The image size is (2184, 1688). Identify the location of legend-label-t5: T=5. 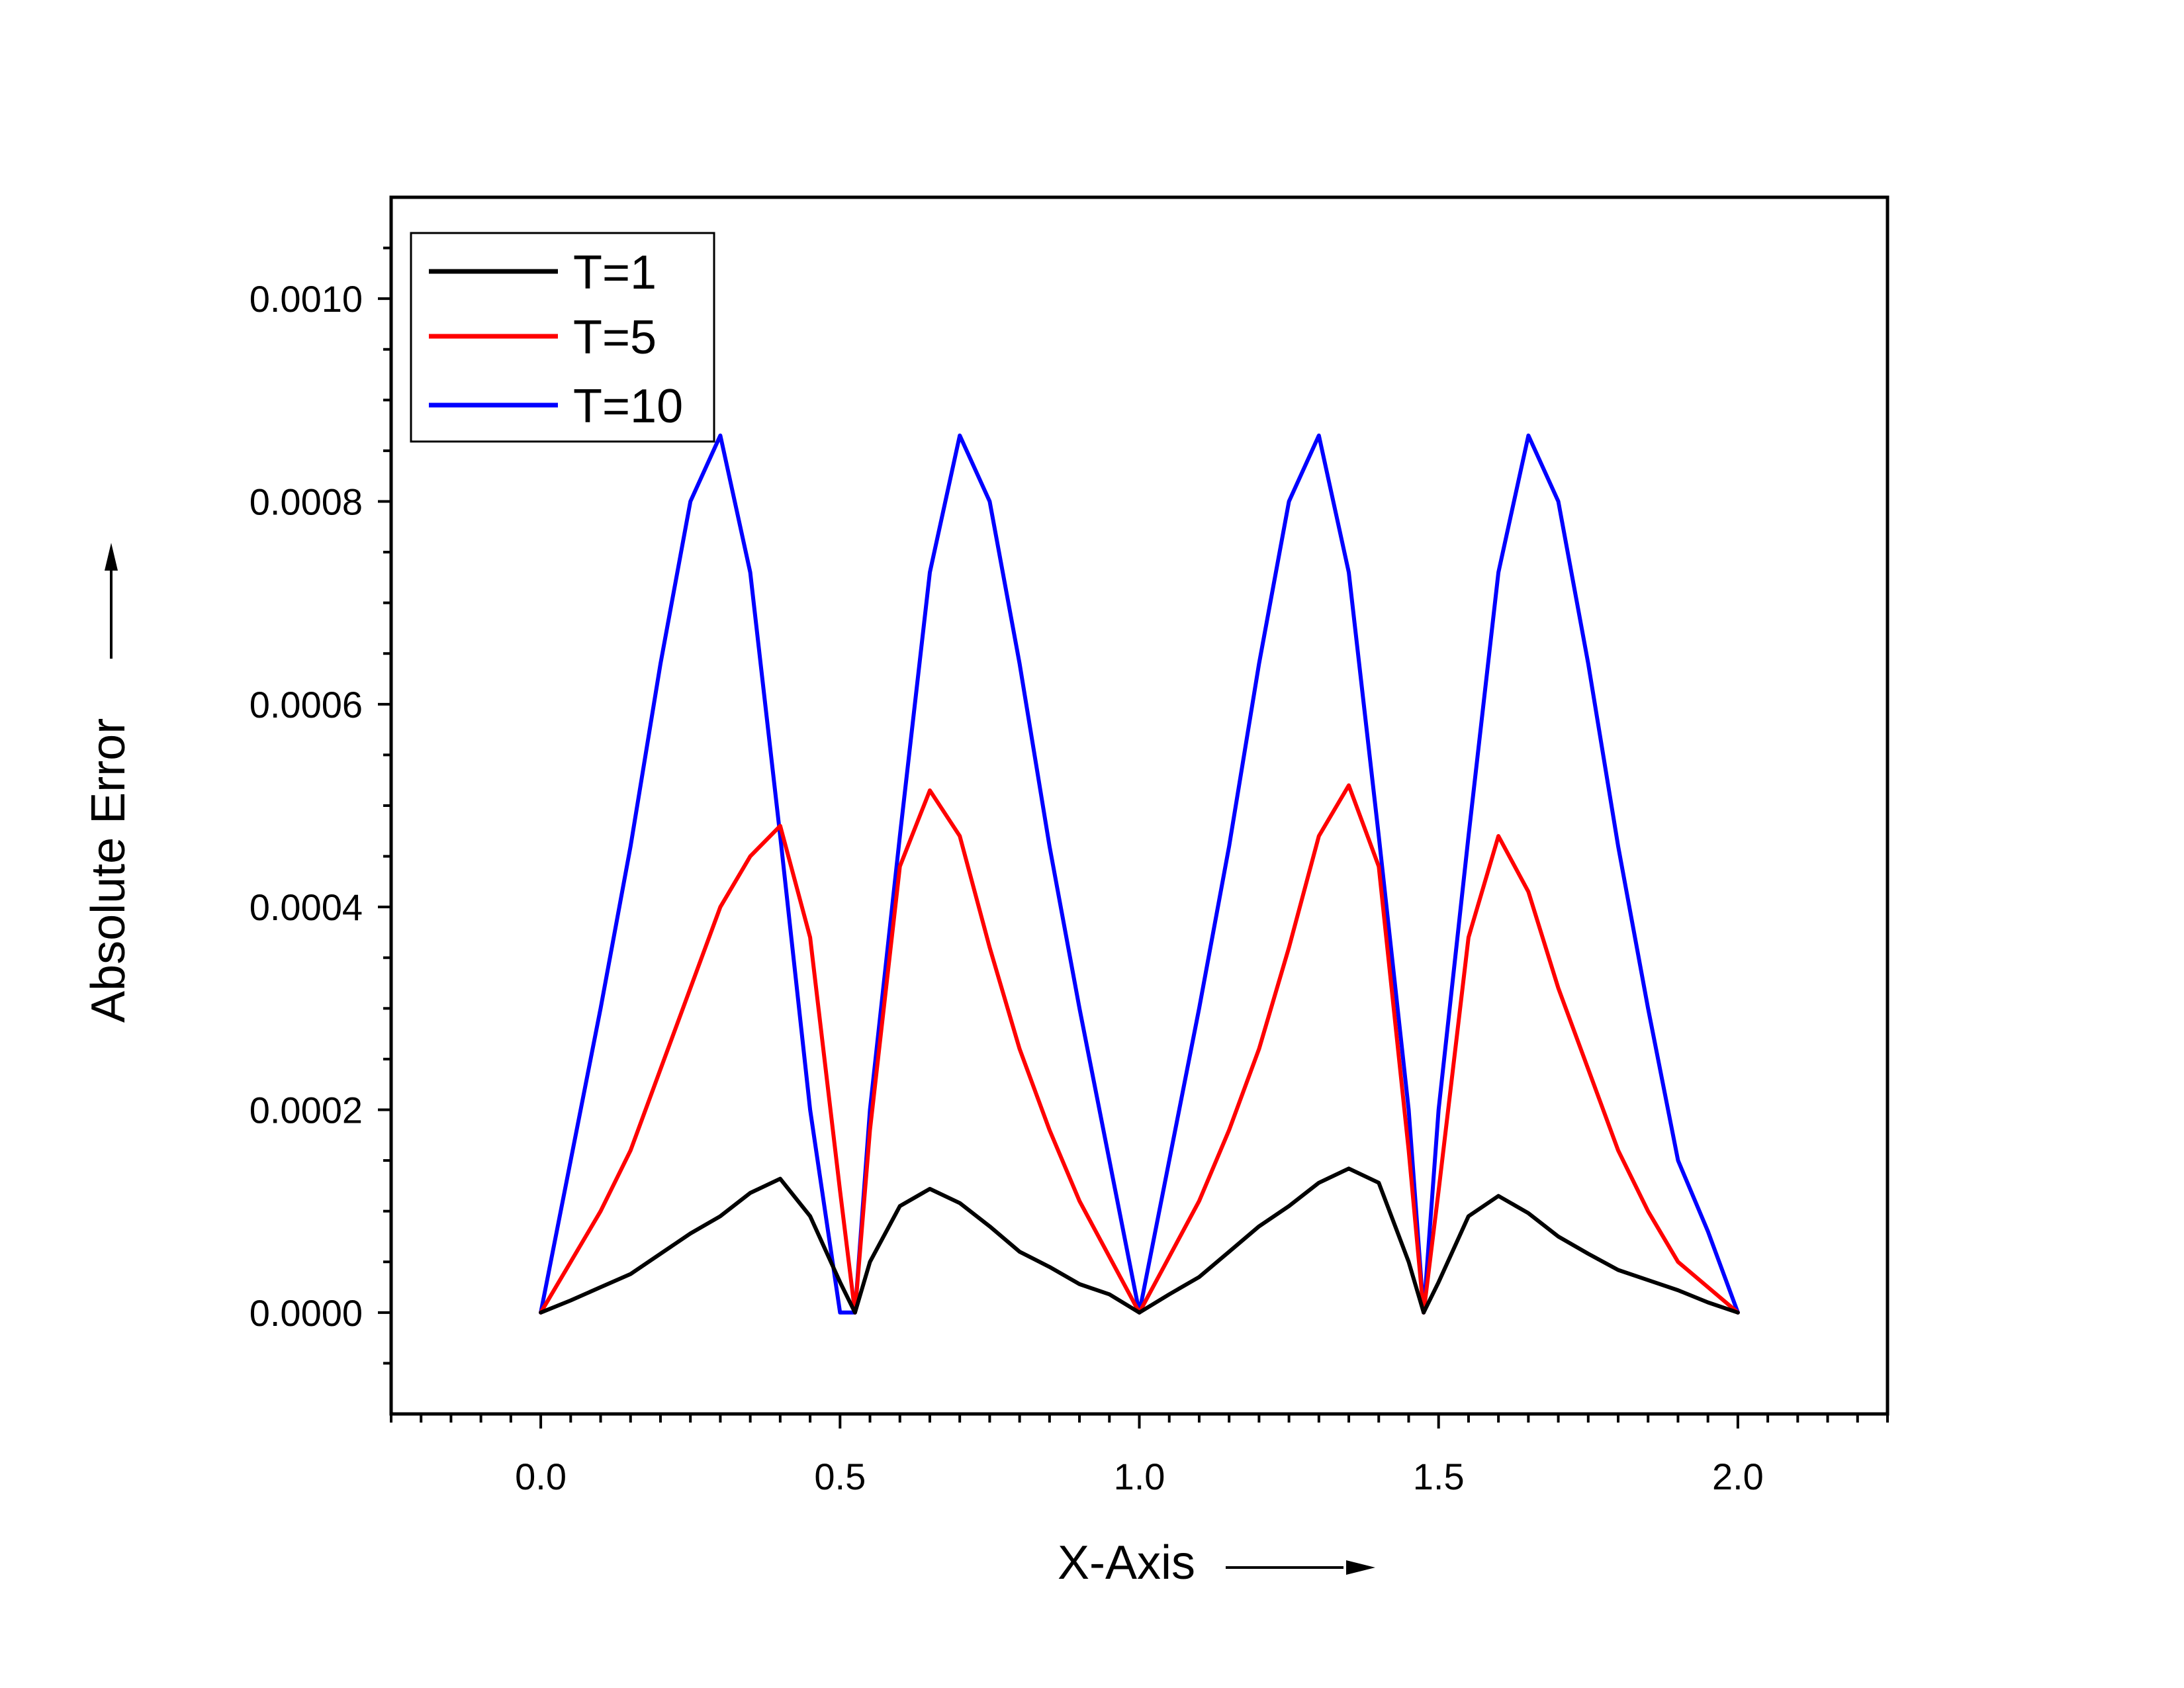
(615, 337).